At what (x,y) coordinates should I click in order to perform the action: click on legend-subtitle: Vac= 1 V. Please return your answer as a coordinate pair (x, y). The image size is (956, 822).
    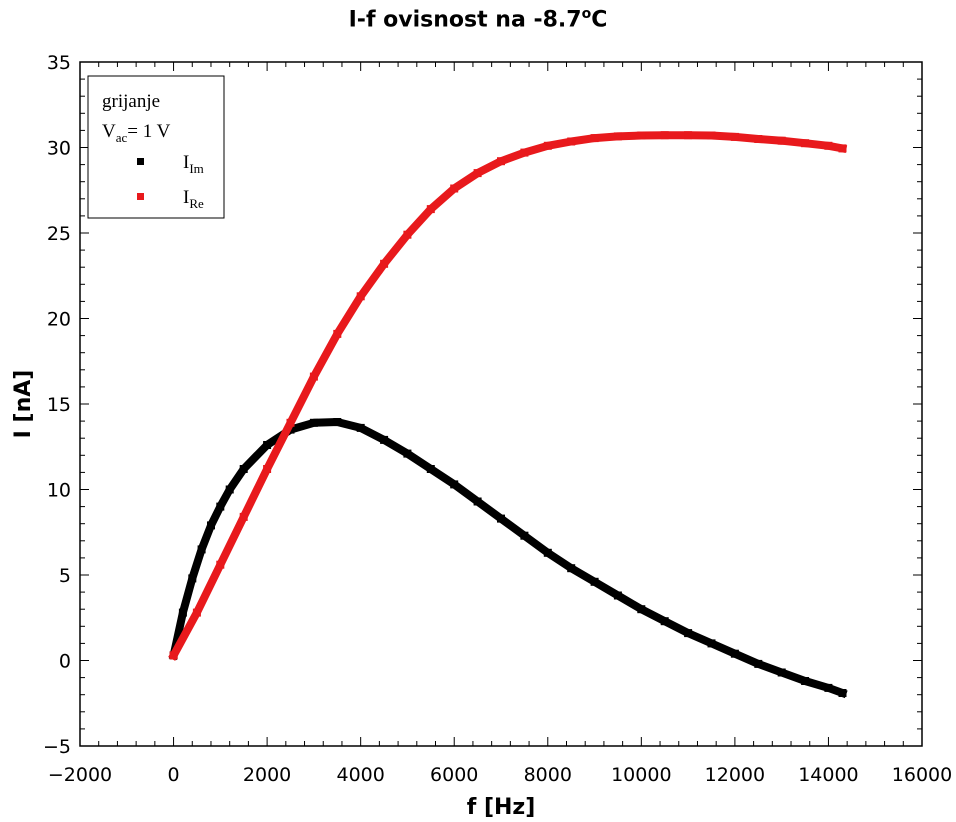
    Looking at the image, I should click on (136, 133).